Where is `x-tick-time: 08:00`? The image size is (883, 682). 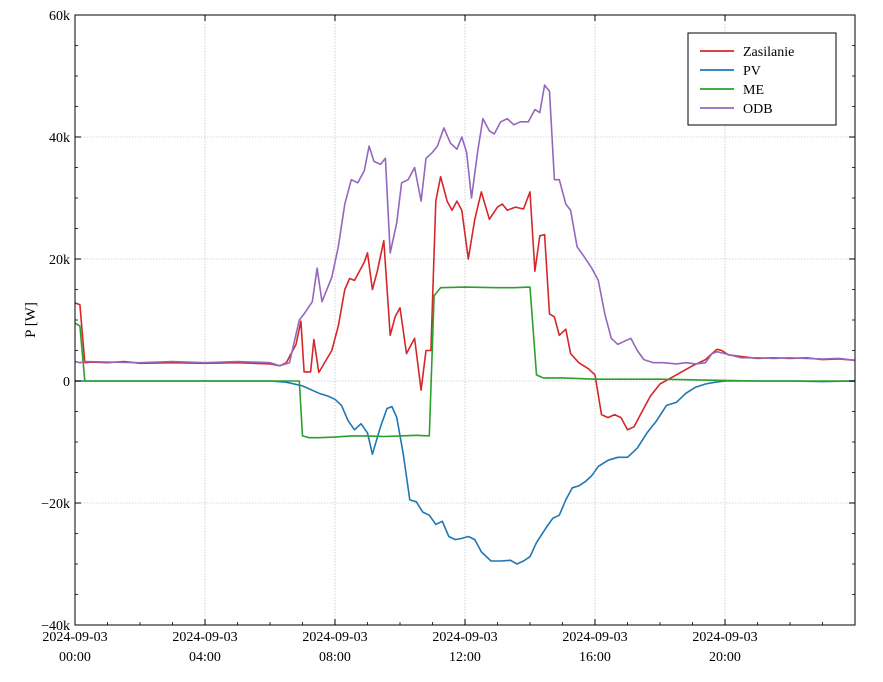 x-tick-time: 08:00 is located at coordinates (335, 657).